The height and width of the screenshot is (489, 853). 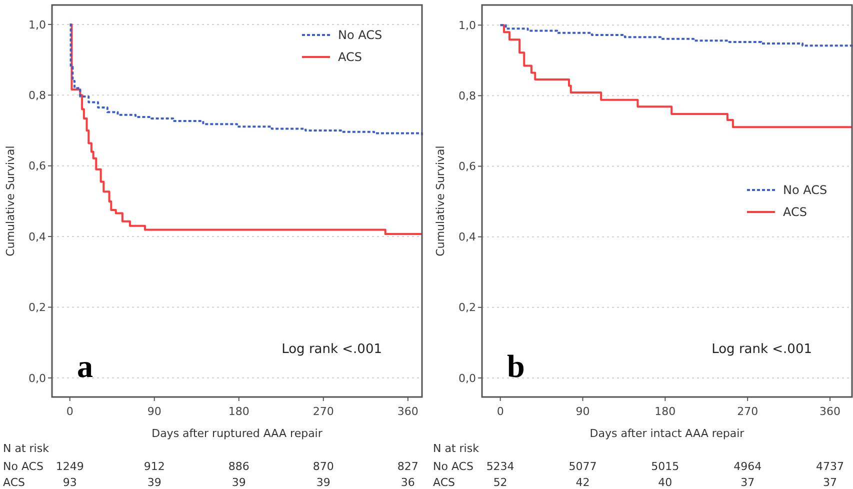 What do you see at coordinates (665, 466) in the screenshot?
I see `text: 5015` at bounding box center [665, 466].